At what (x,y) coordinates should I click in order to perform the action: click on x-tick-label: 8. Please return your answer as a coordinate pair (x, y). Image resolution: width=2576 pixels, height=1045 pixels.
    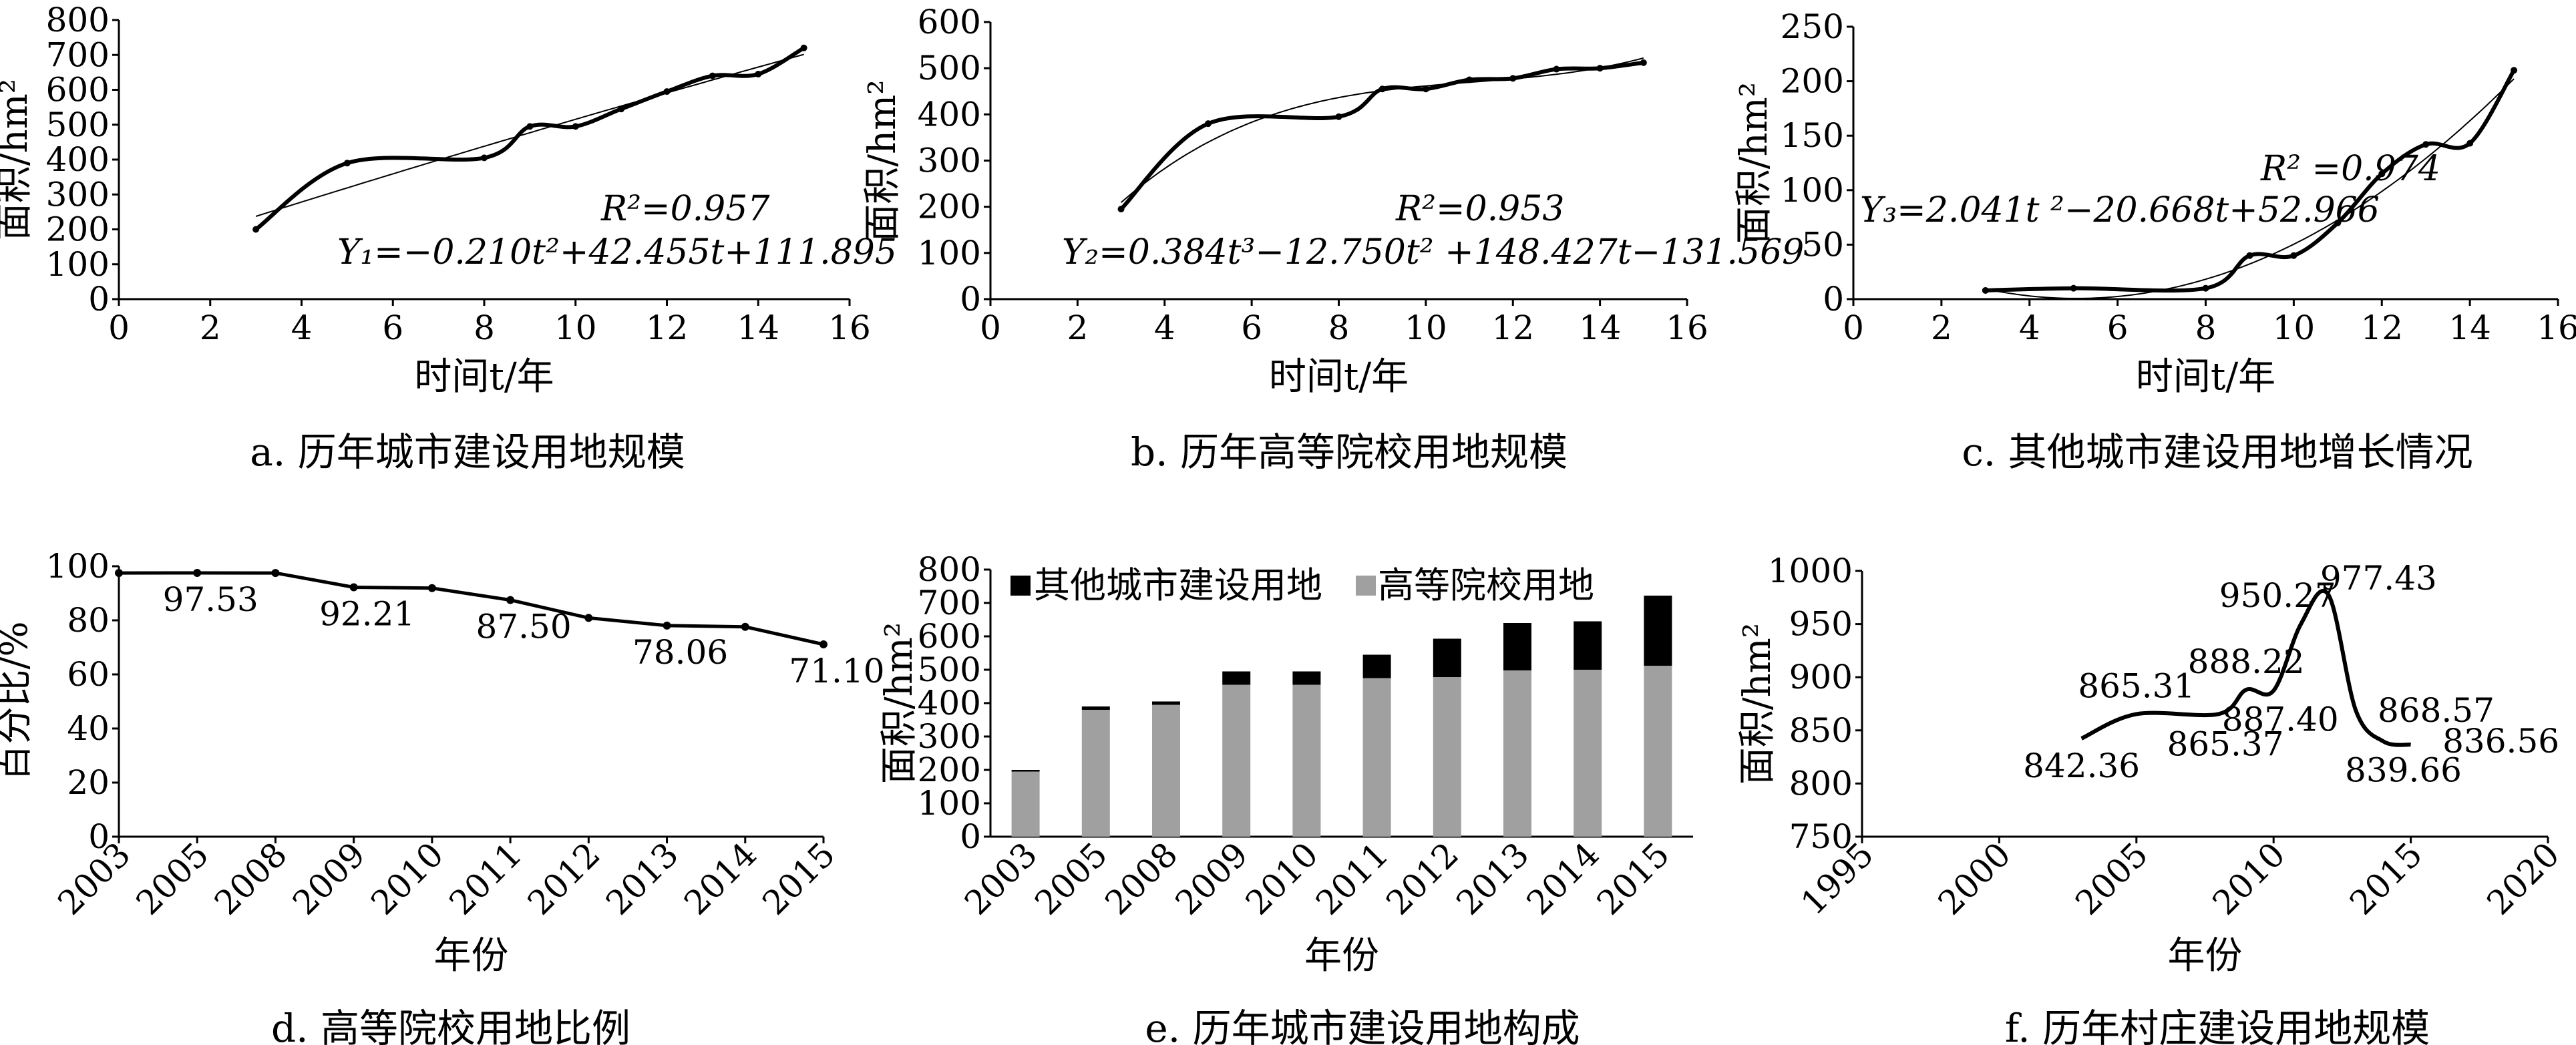
    Looking at the image, I should click on (485, 327).